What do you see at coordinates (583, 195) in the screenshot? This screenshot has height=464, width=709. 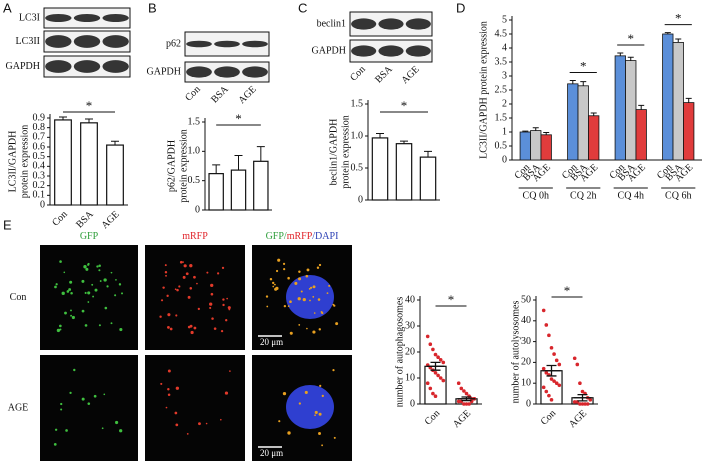 I see `group-label: CQ 2h` at bounding box center [583, 195].